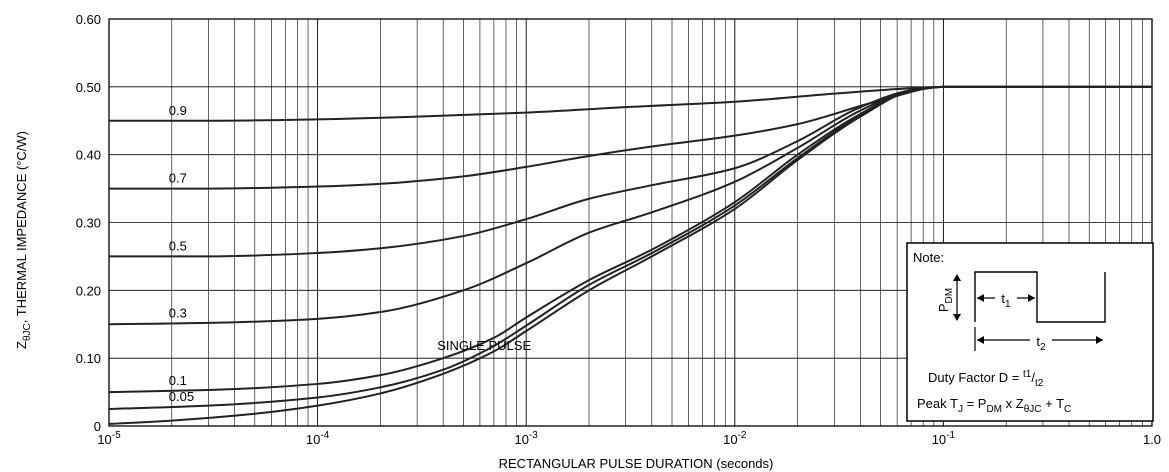  What do you see at coordinates (1152, 439) in the screenshot?
I see `x-tick-label: 1.0` at bounding box center [1152, 439].